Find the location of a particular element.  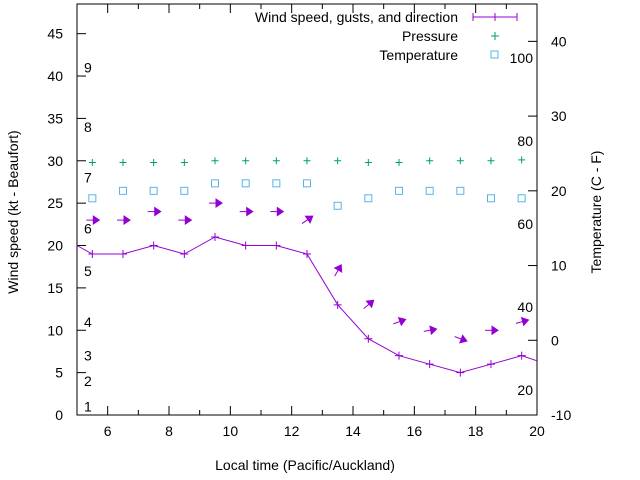

y-tick-label: 10 is located at coordinates (55, 330).